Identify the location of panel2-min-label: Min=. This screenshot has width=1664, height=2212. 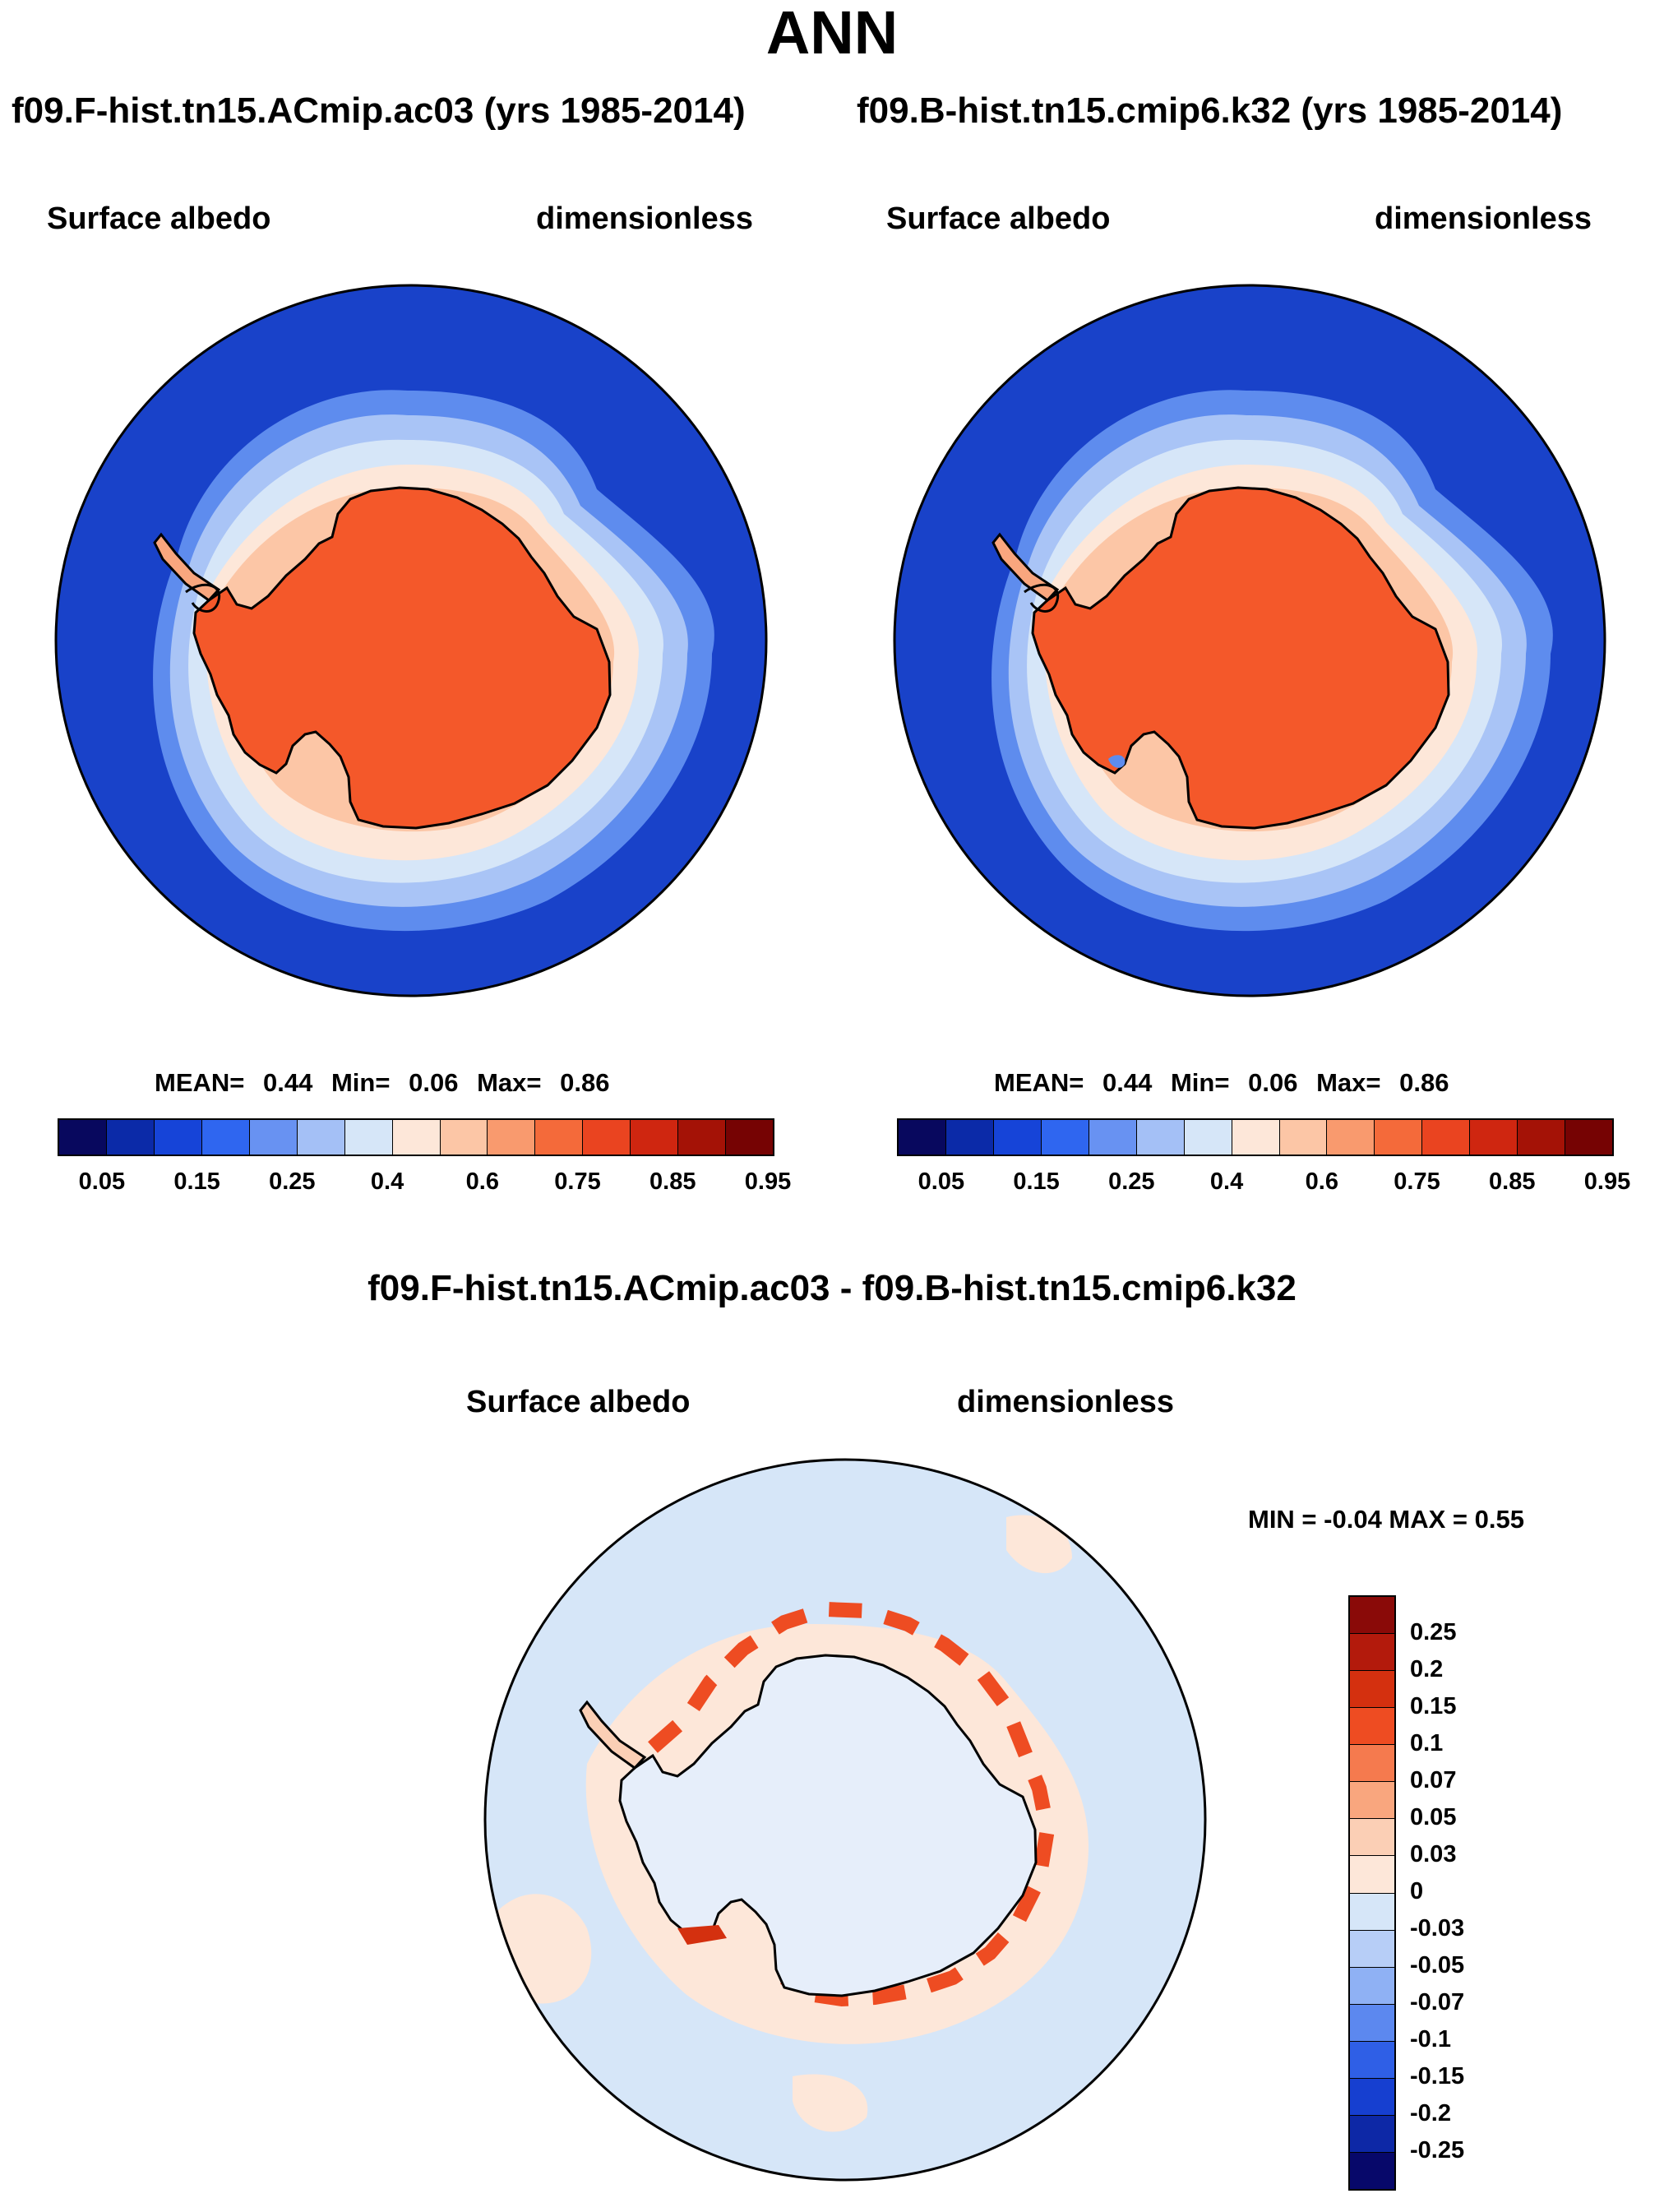
(1200, 1082).